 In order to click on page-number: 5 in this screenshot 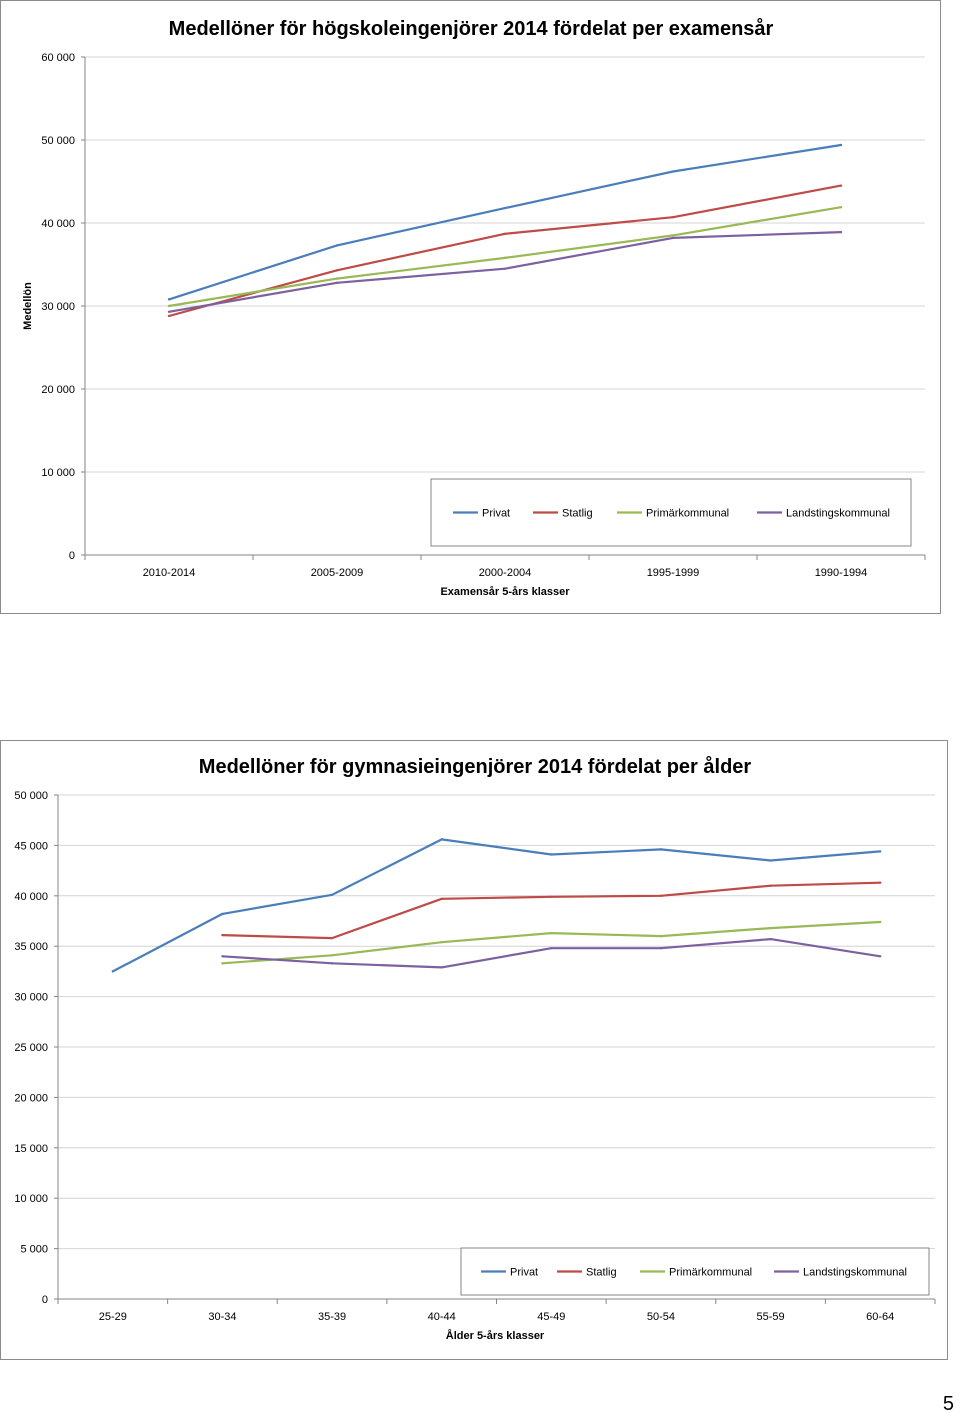, I will do `click(948, 1404)`.